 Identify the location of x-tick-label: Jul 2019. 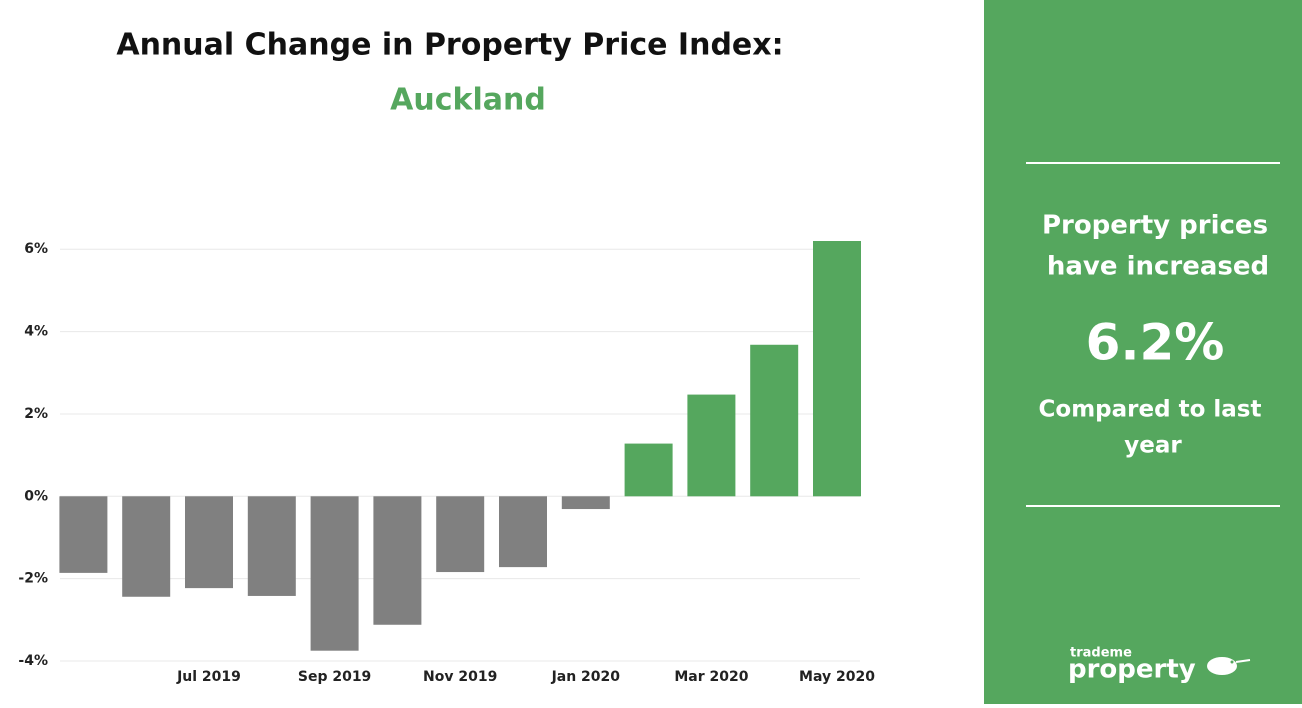
(208, 677).